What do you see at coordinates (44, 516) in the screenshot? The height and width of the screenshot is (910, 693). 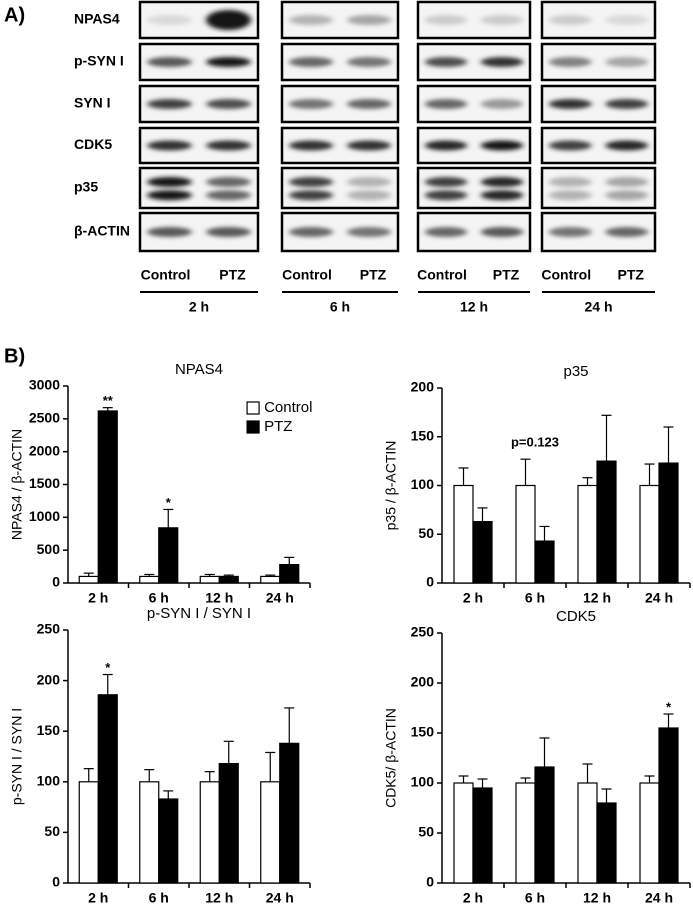 I see `y-tick-label: 1000` at bounding box center [44, 516].